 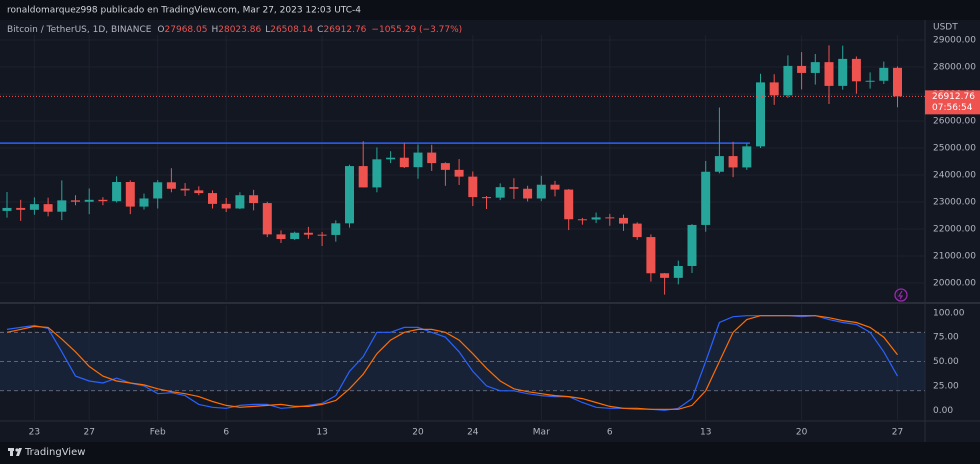 I want to click on low-value: 26508.14, so click(x=291, y=30).